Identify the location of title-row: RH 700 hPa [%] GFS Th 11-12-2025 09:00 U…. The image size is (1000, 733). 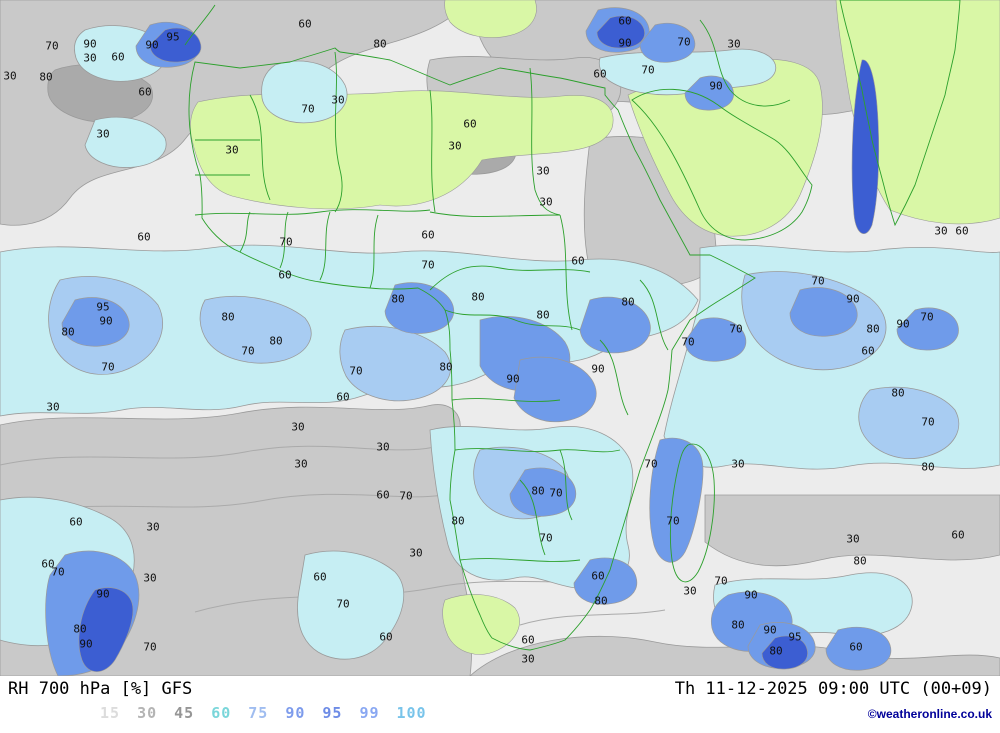
(500, 689).